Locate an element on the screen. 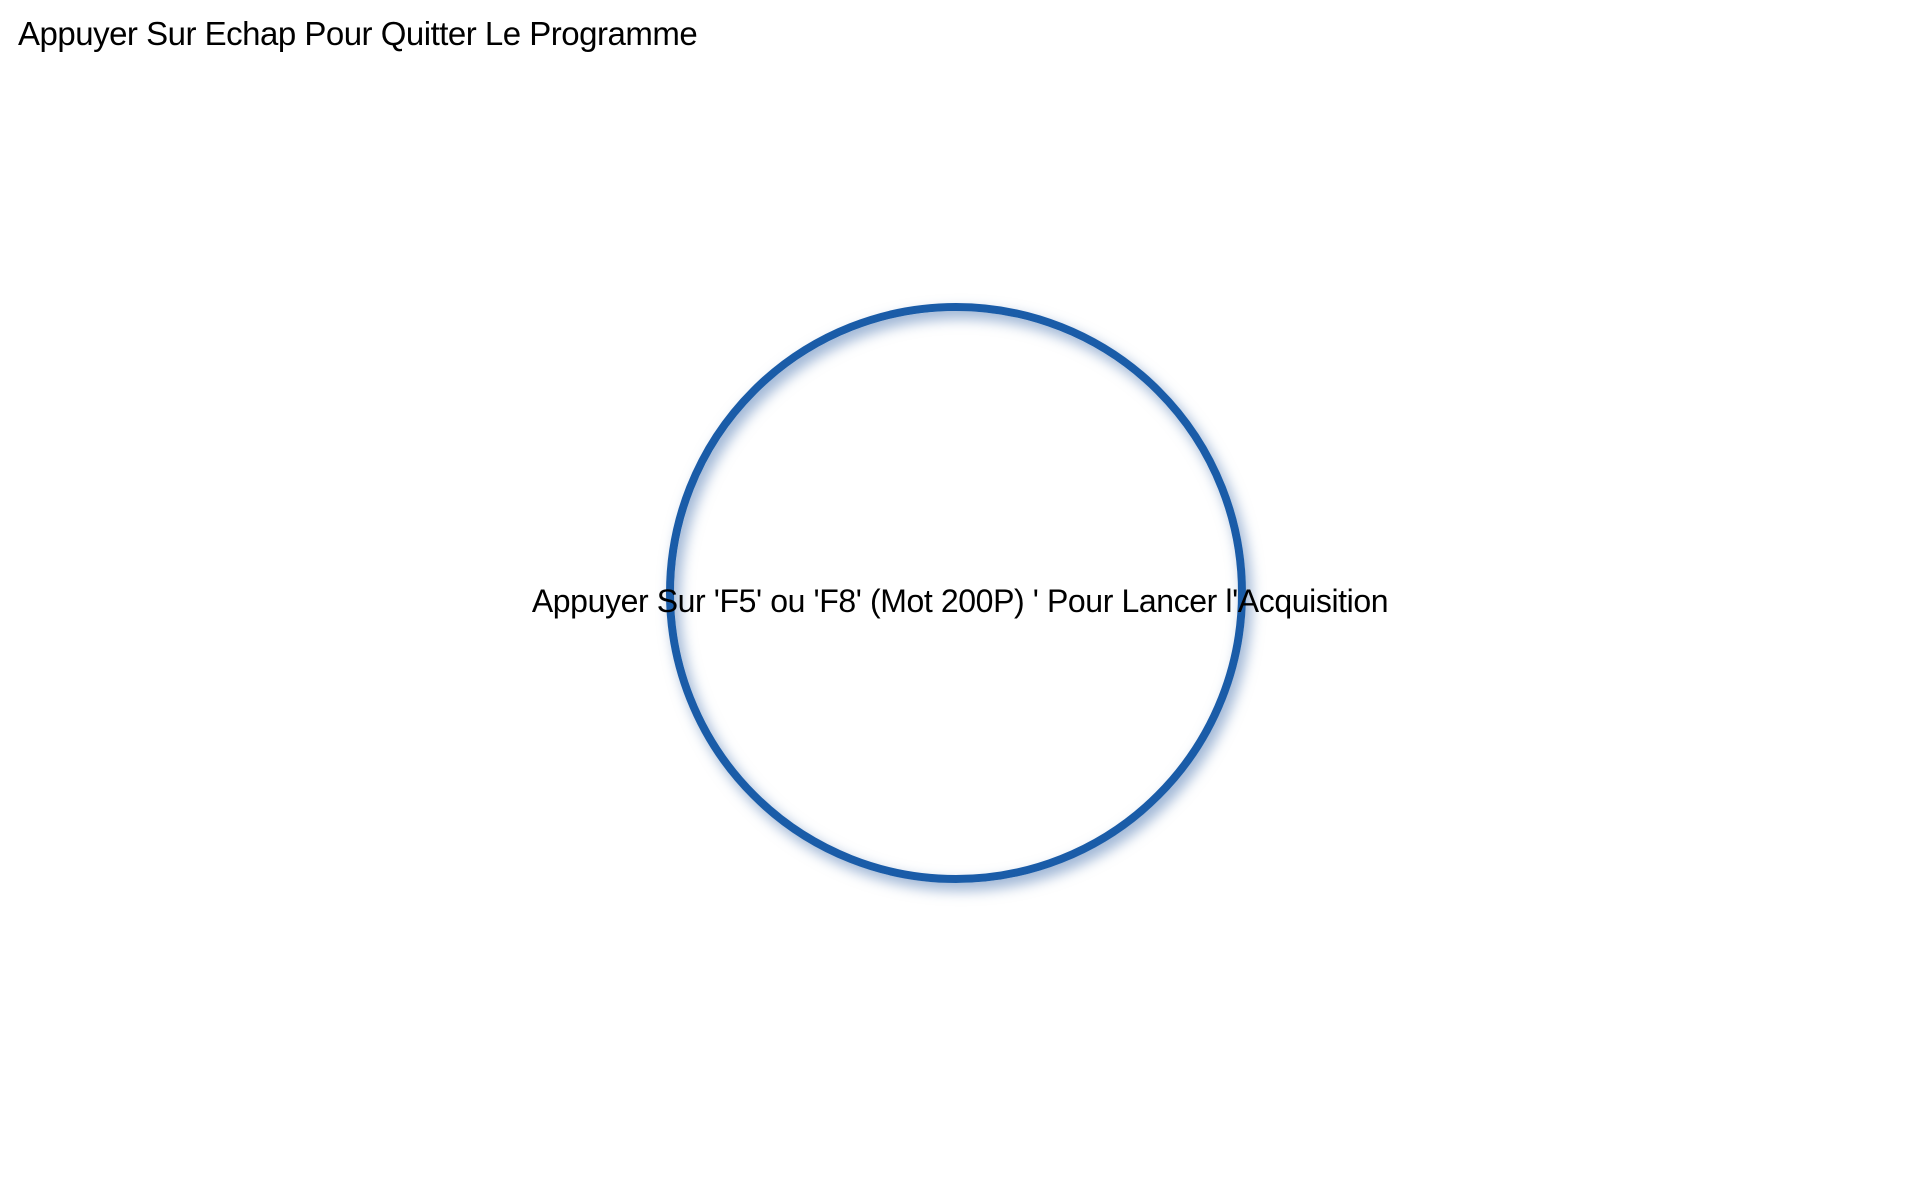 The image size is (1920, 1200). indicator-circle is located at coordinates (956, 593).